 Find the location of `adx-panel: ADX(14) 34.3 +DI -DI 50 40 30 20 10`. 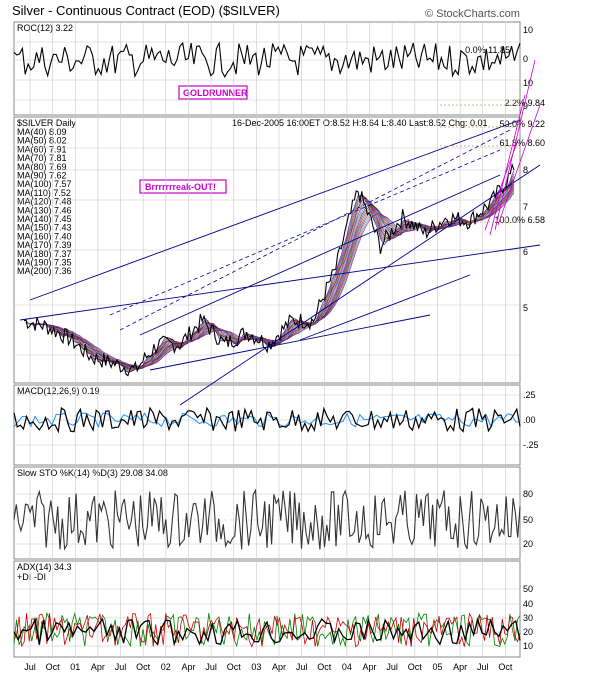

adx-panel: ADX(14) 34.3 +DI -DI 50 40 30 20 10 is located at coordinates (273, 609).